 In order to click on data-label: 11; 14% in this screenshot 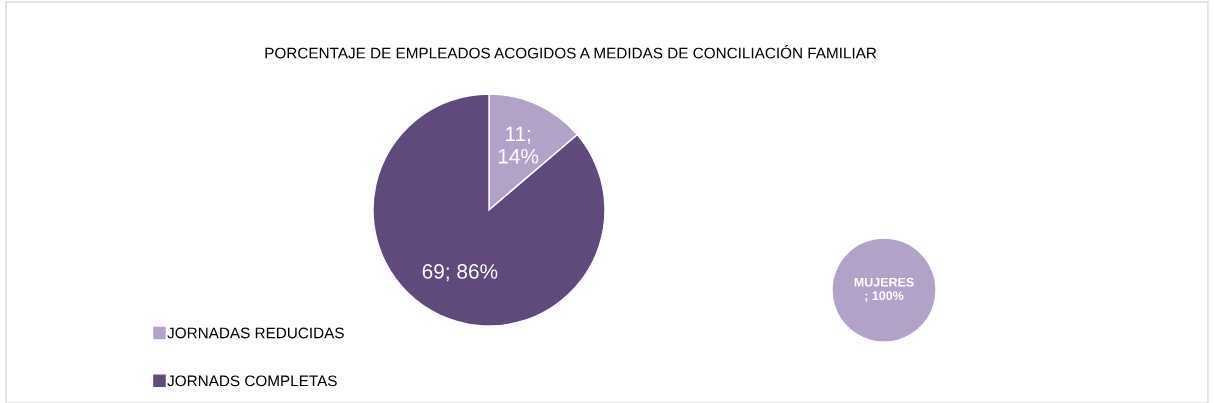, I will do `click(518, 145)`.